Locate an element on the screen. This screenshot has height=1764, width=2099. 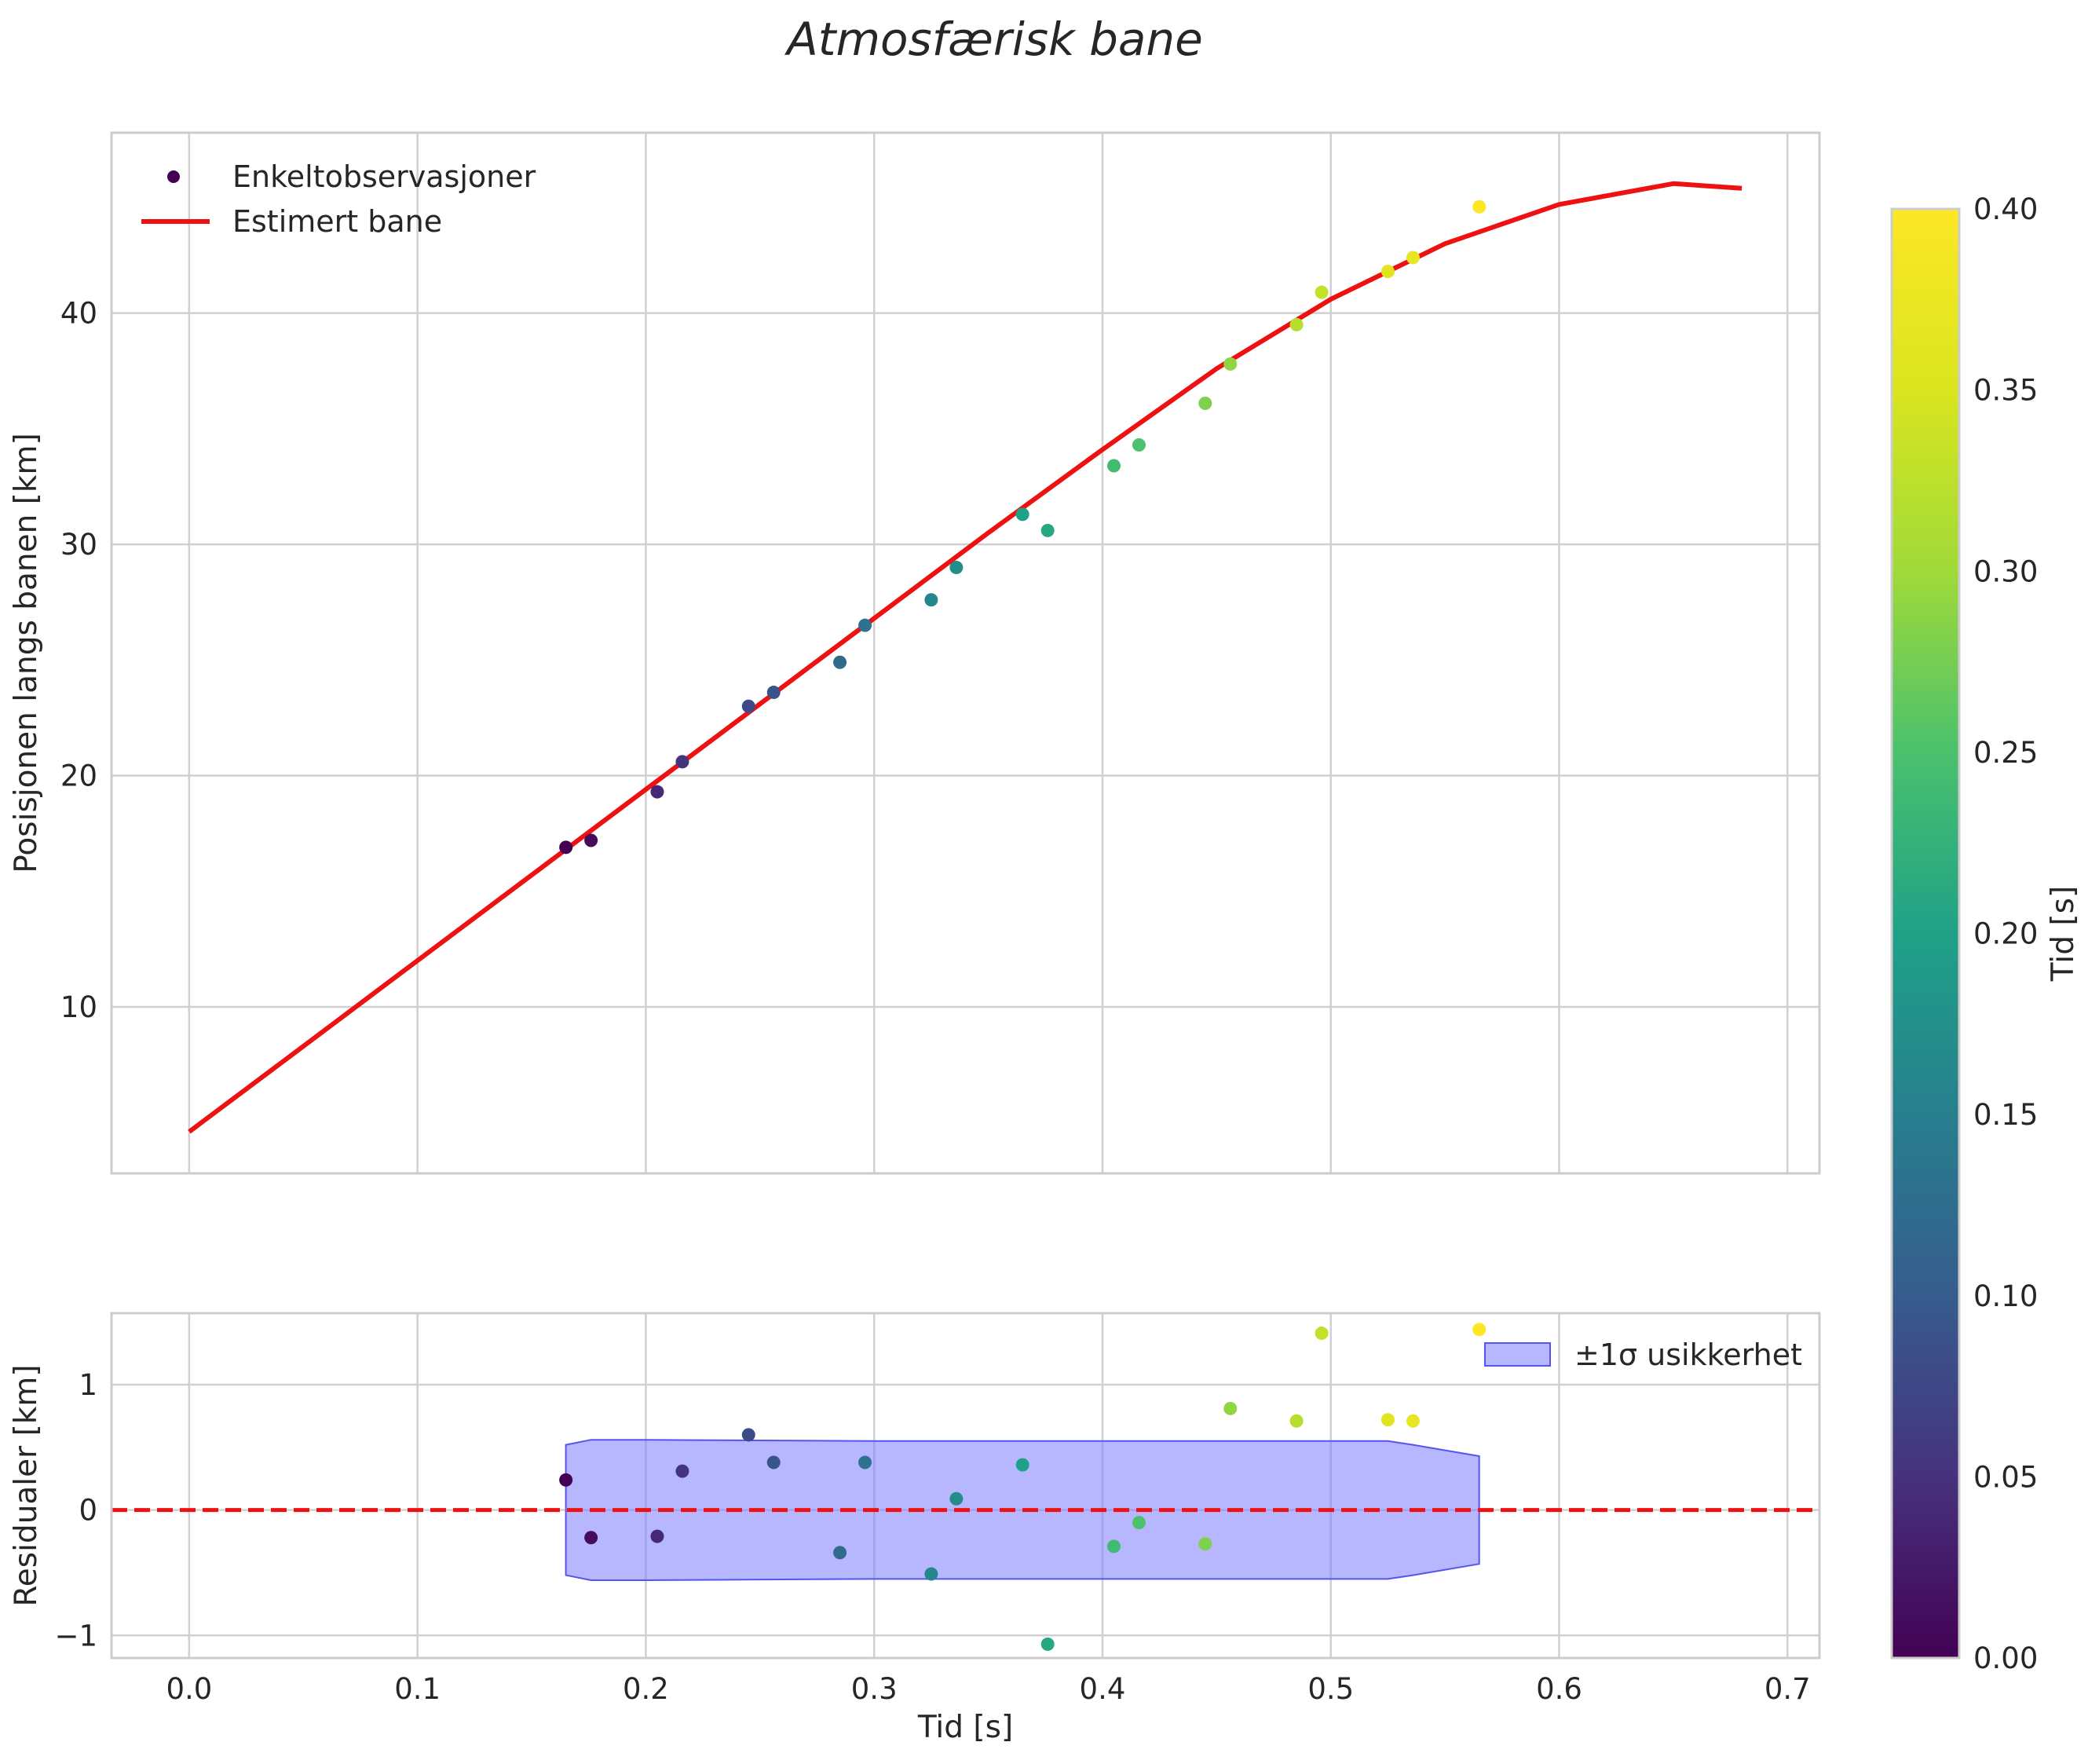
legend-label-uncertainty: ±1σ usikkerhet is located at coordinates (1688, 1355).